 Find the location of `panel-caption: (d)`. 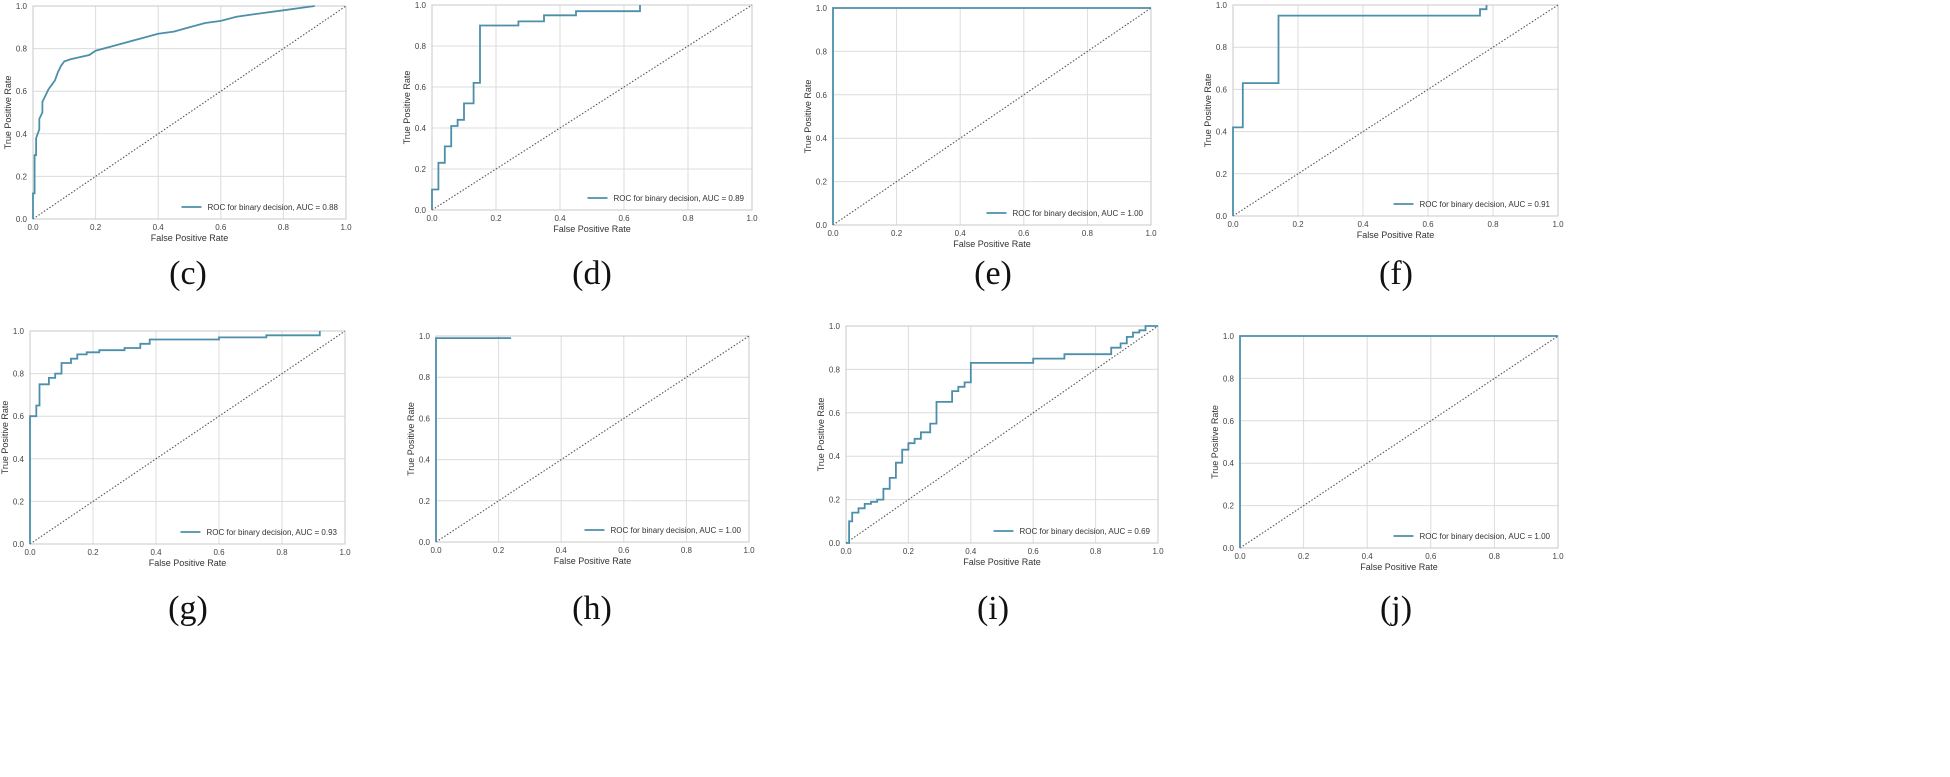

panel-caption: (d) is located at coordinates (592, 273).